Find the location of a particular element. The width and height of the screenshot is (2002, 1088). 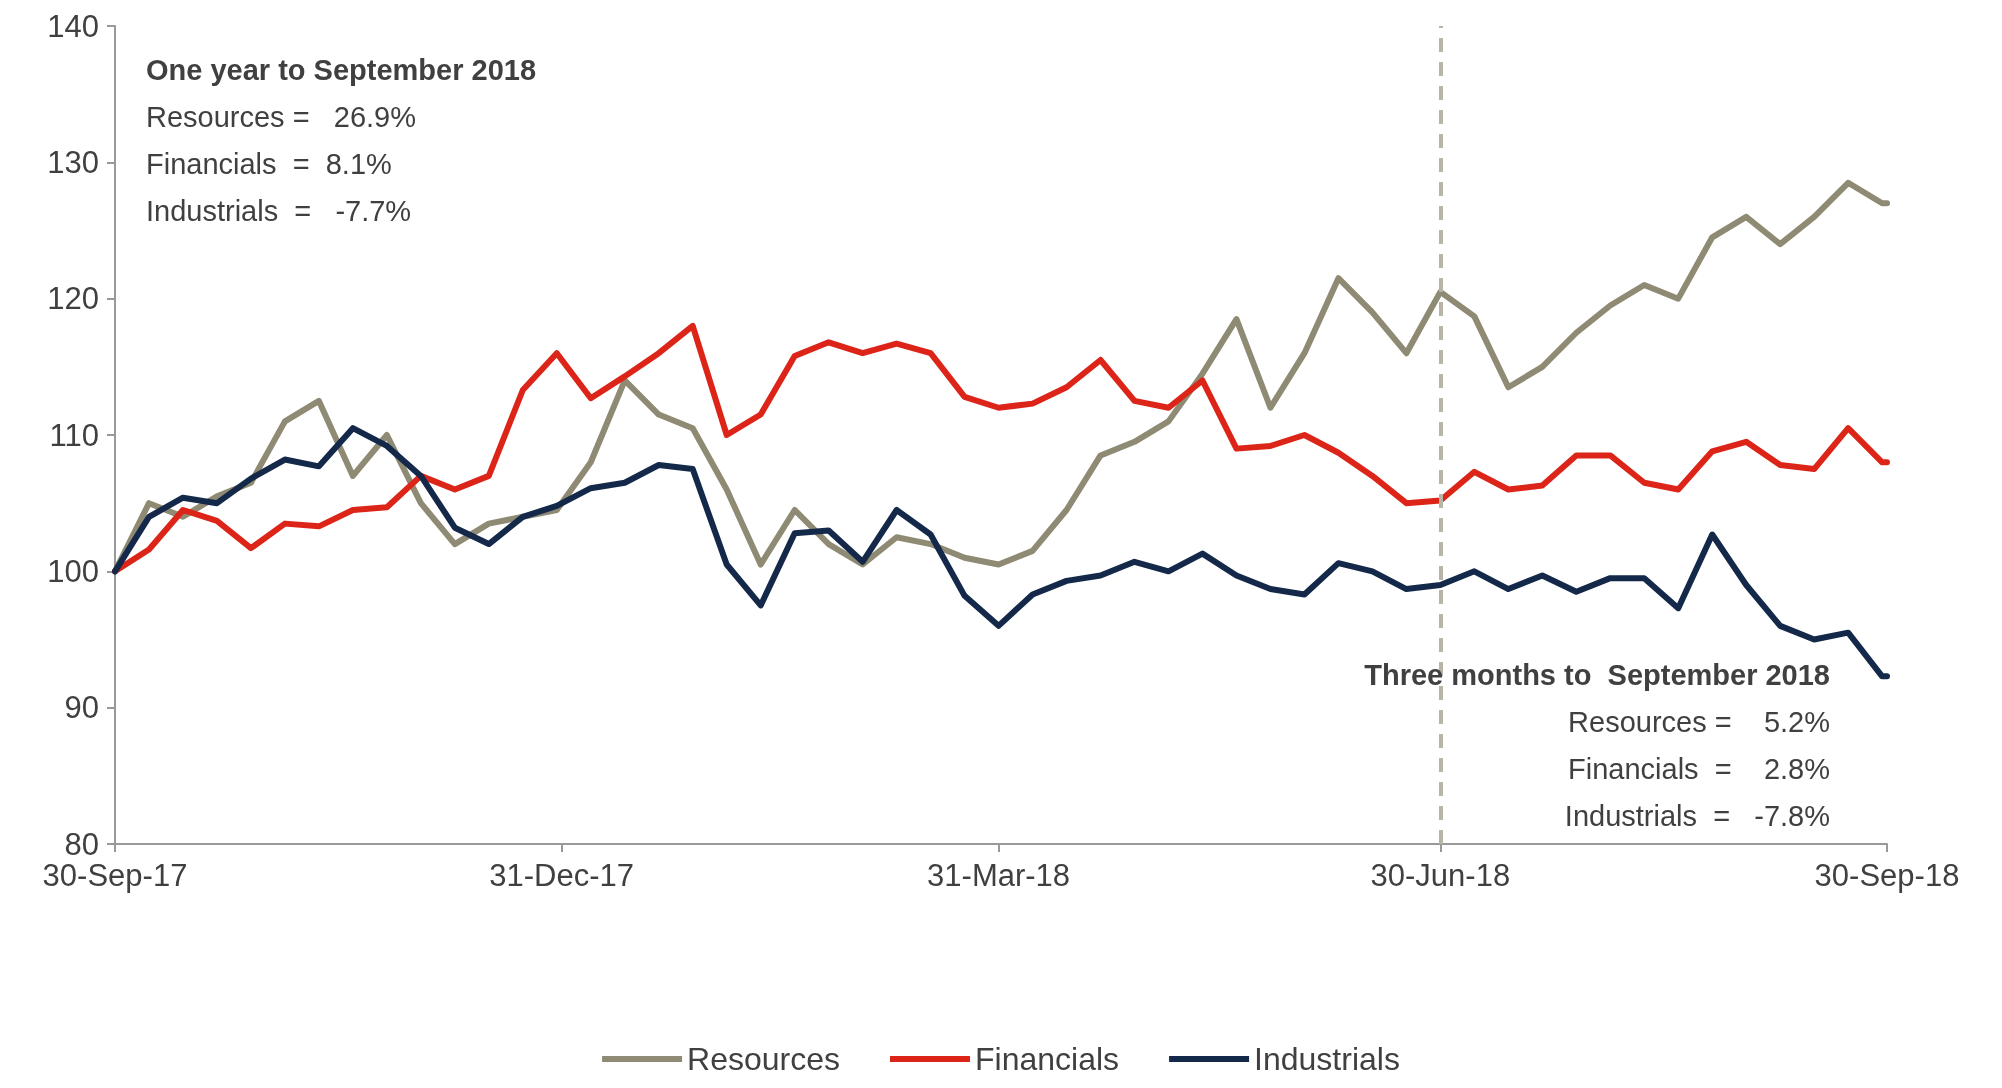

y-tick-label: 120 is located at coordinates (73, 299).